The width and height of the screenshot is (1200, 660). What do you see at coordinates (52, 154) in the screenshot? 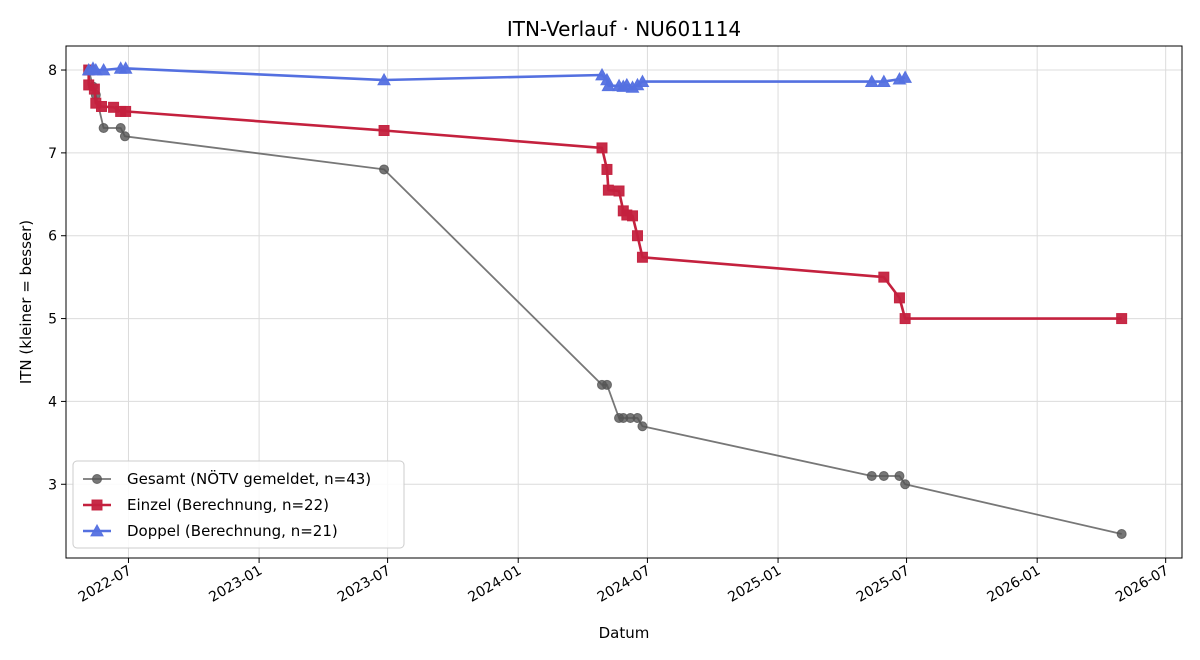
I see `y-tick-label: 7` at bounding box center [52, 154].